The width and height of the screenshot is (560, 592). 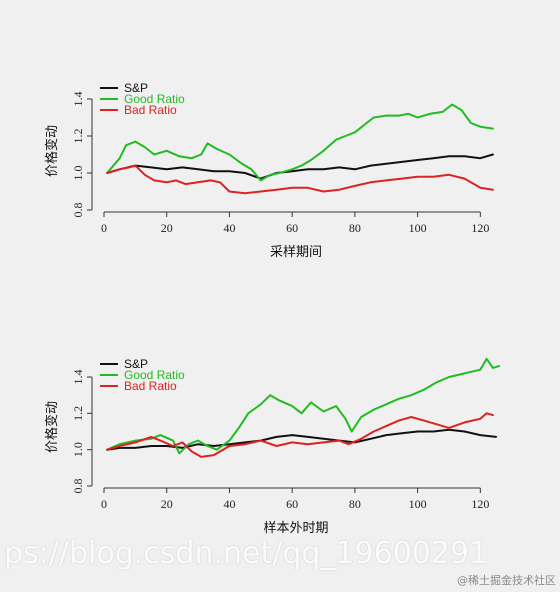 I want to click on watermark-site-text: @稀土掘金技术社区, so click(x=506, y=580).